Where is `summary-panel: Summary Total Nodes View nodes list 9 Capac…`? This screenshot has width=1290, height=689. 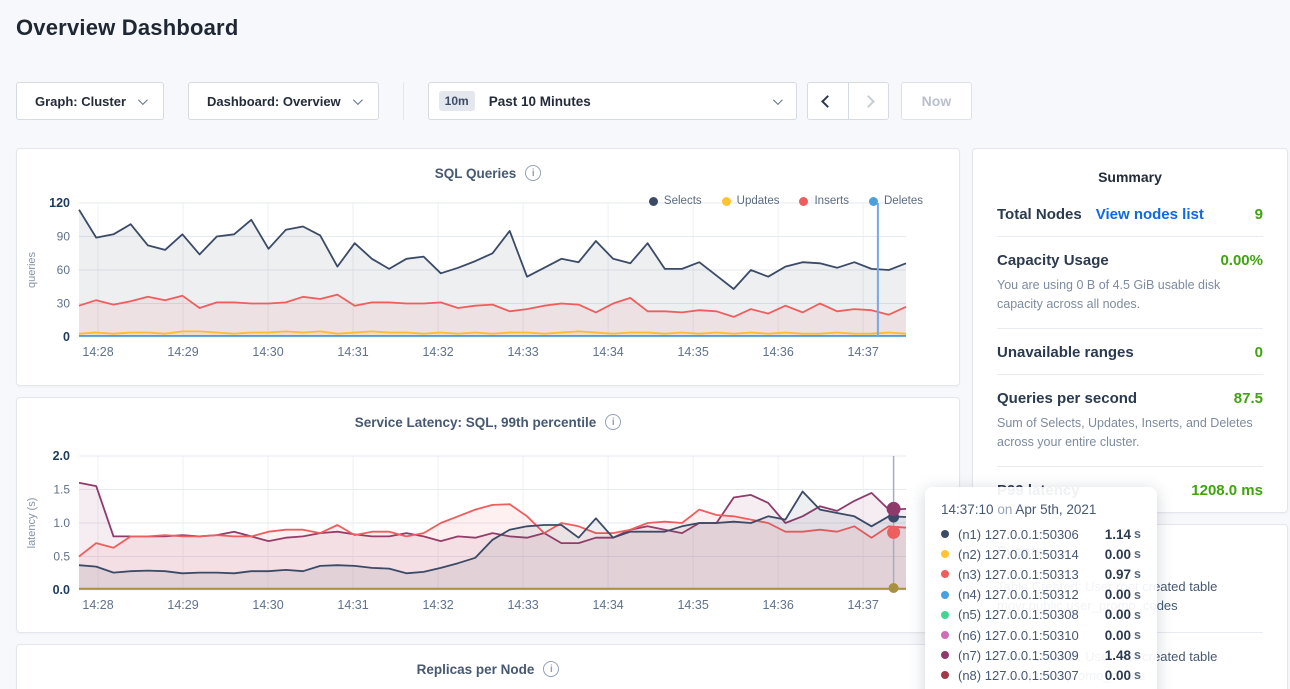
summary-panel: Summary Total Nodes View nodes list 9 Capac… is located at coordinates (1130, 330).